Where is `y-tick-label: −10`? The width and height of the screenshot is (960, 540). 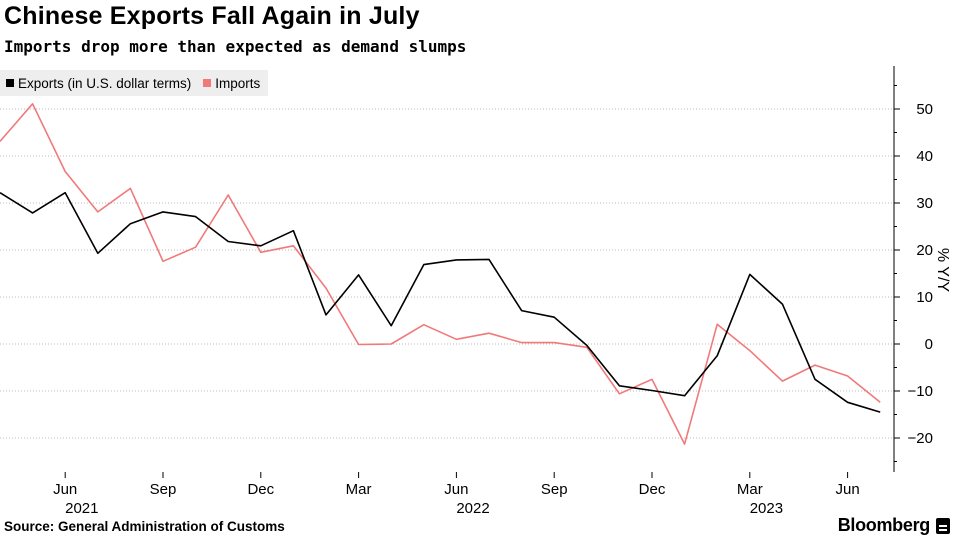
y-tick-label: −10 is located at coordinates (920, 391).